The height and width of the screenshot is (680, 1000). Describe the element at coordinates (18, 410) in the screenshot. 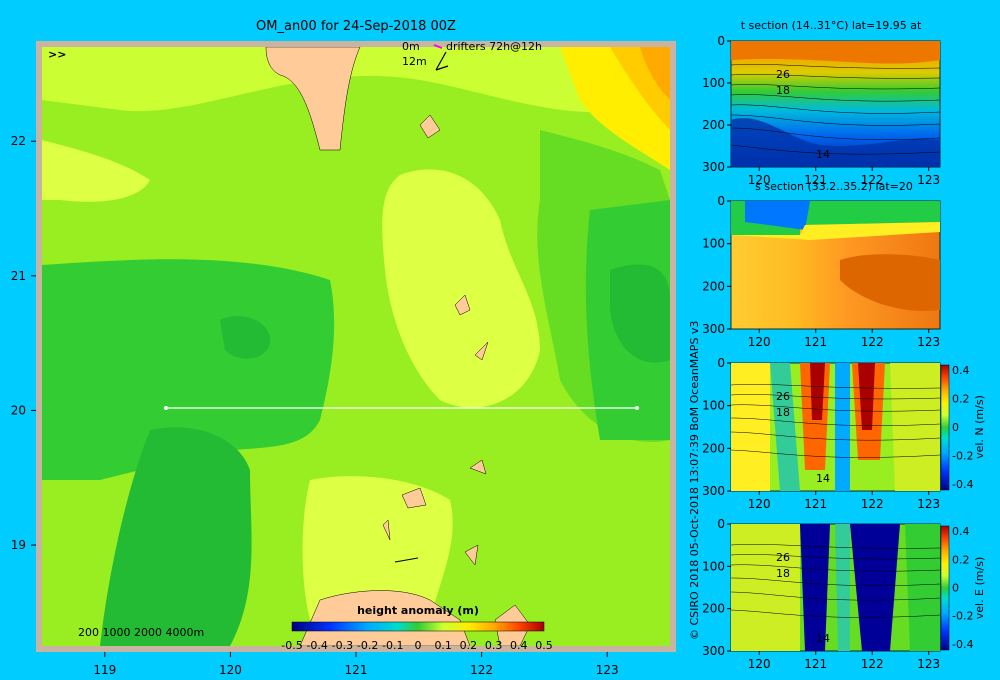

I see `map-y-tick-label: 20` at that location.